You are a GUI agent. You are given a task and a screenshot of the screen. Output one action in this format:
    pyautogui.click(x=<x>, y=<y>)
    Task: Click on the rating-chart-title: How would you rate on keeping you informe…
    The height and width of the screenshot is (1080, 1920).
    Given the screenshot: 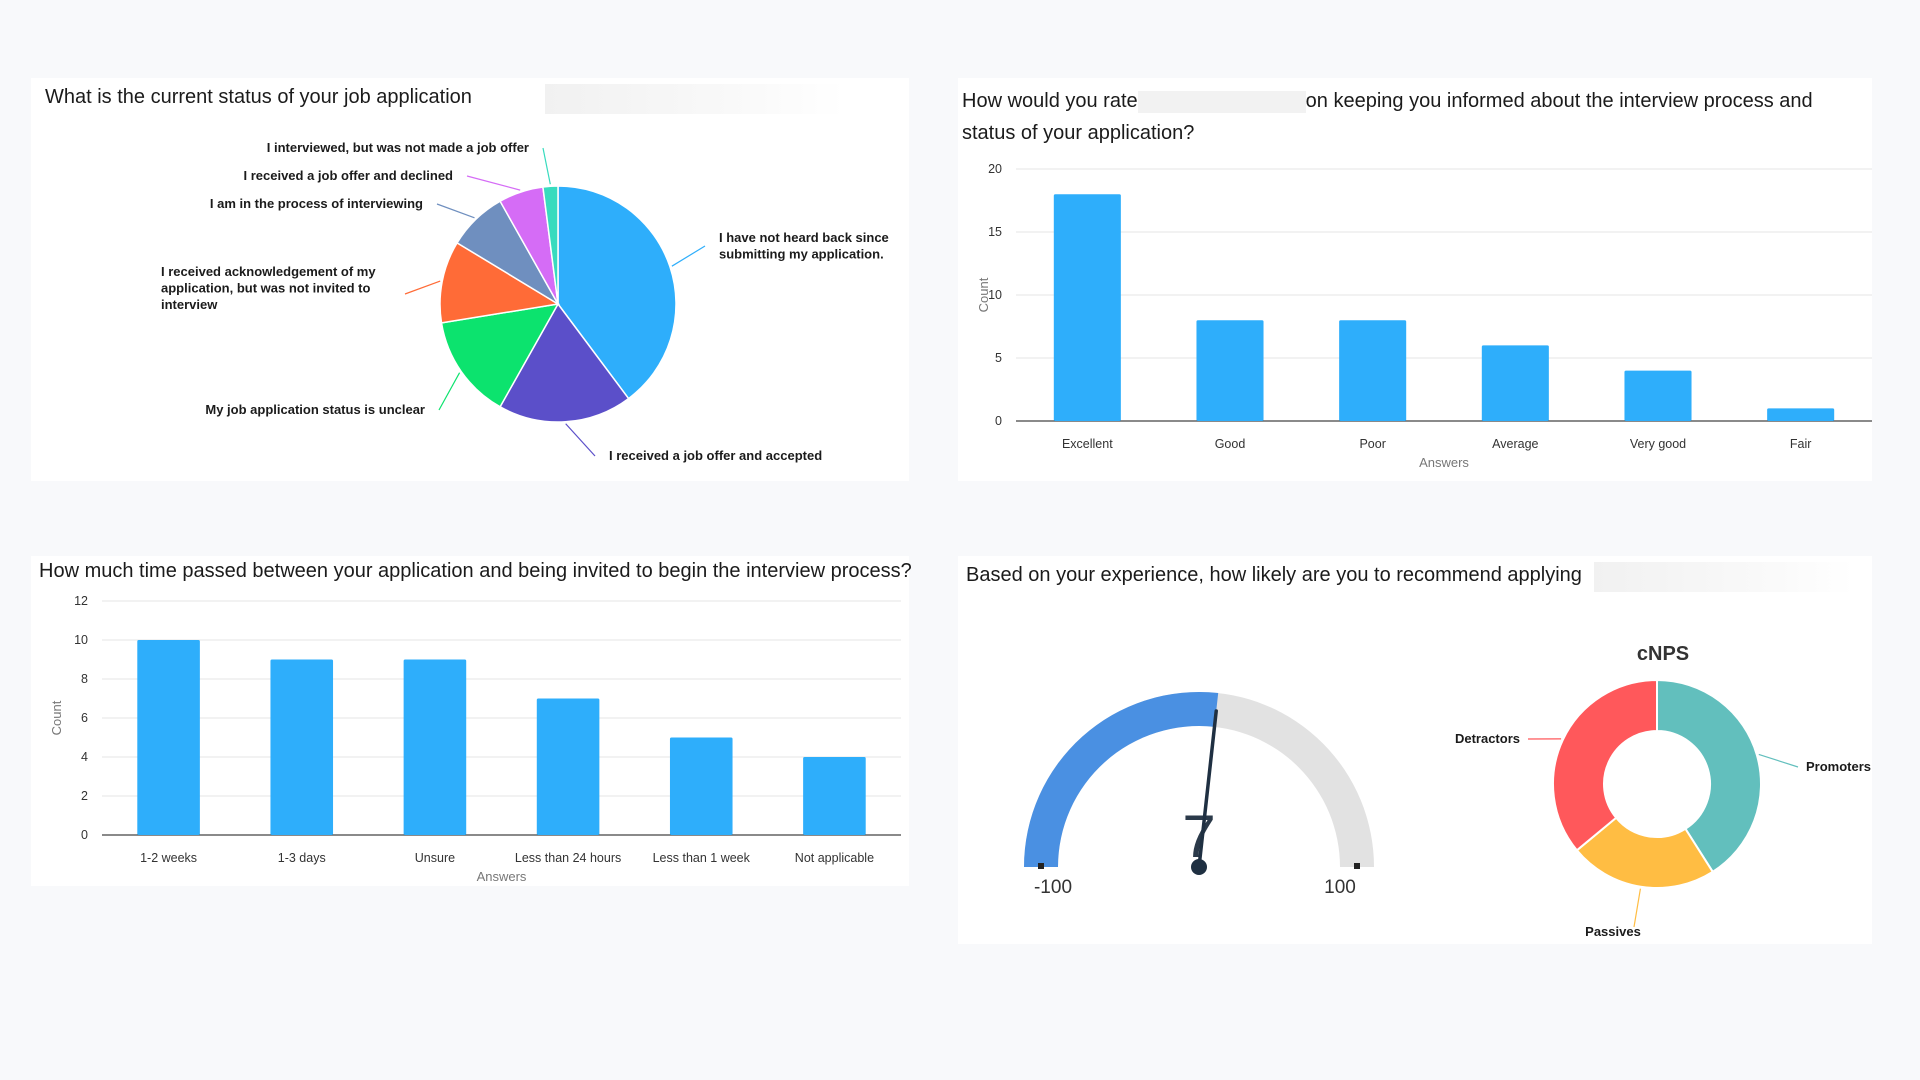 What is the action you would take?
    pyautogui.click(x=1387, y=101)
    